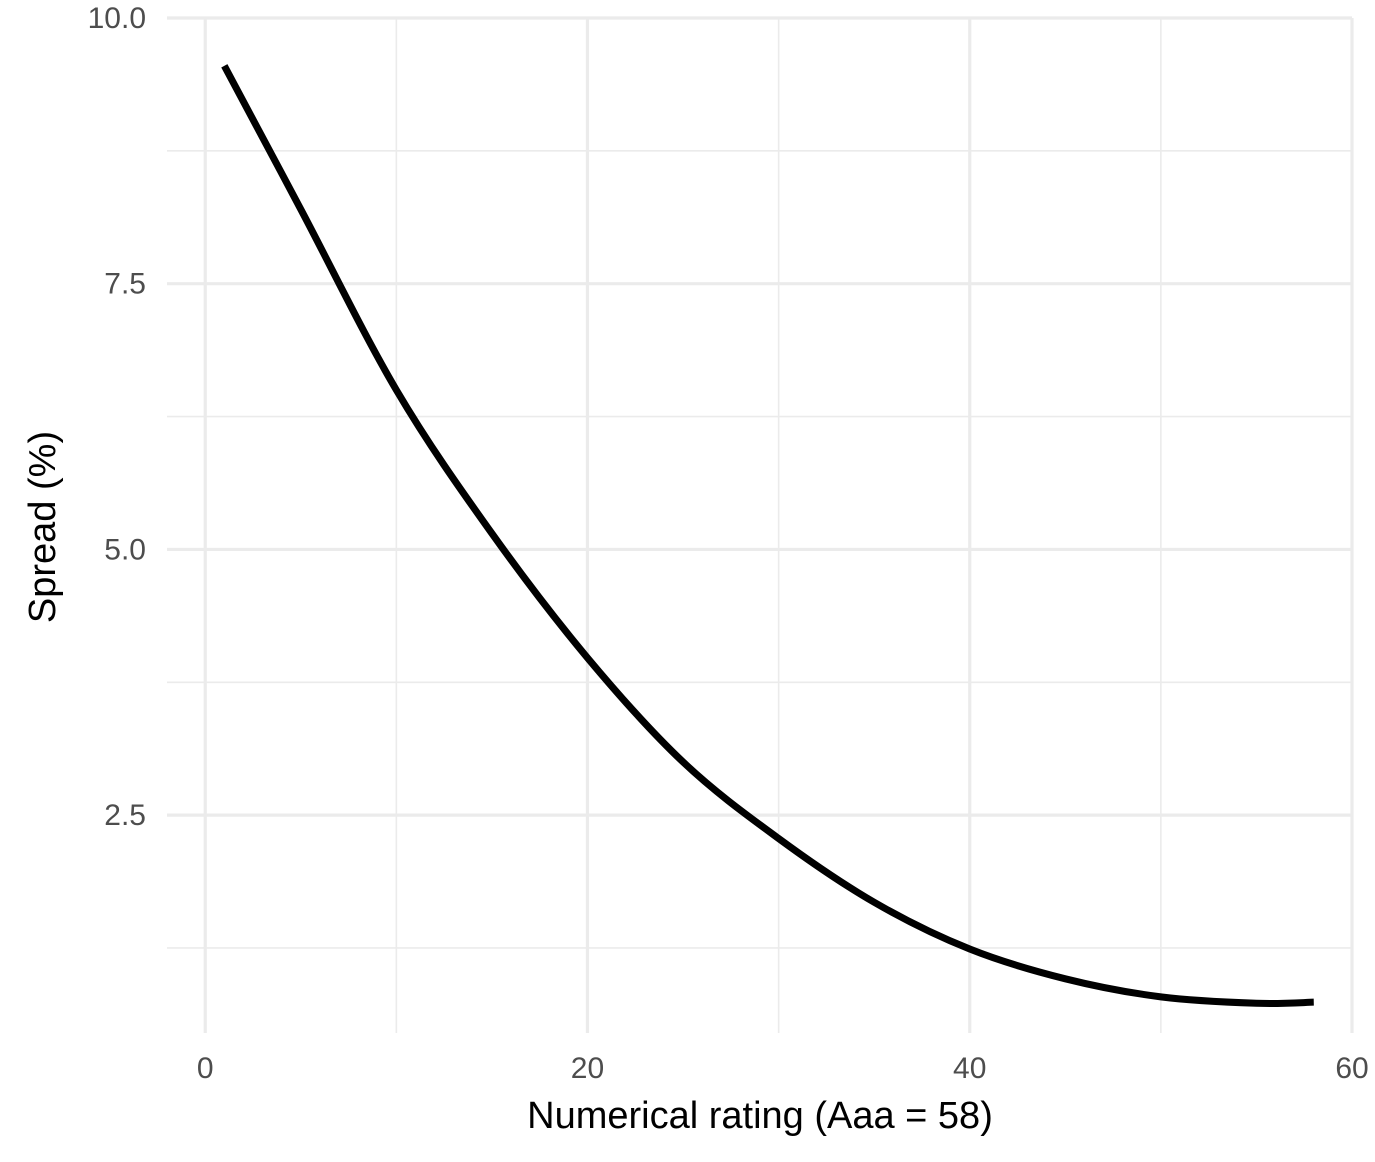 The width and height of the screenshot is (1375, 1162). I want to click on y-axis-title: Spread (%), so click(43, 527).